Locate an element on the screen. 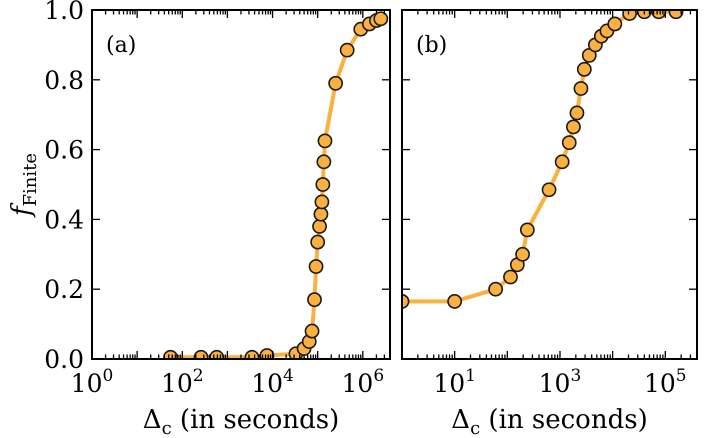 This screenshot has height=438, width=706. y-tick-label: 1.0 is located at coordinates (64, 12).